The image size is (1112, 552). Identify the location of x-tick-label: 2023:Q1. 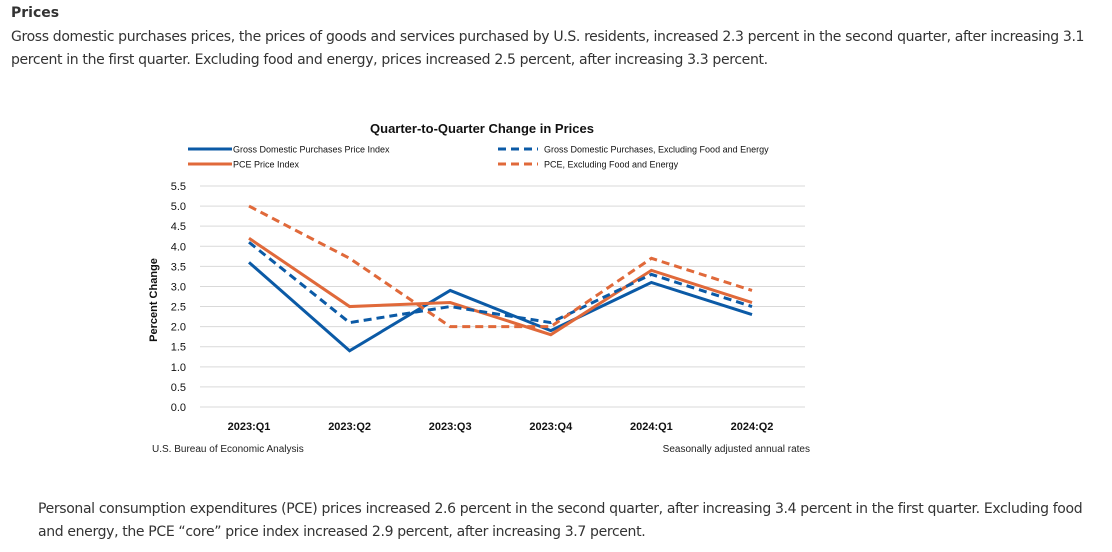
(249, 427).